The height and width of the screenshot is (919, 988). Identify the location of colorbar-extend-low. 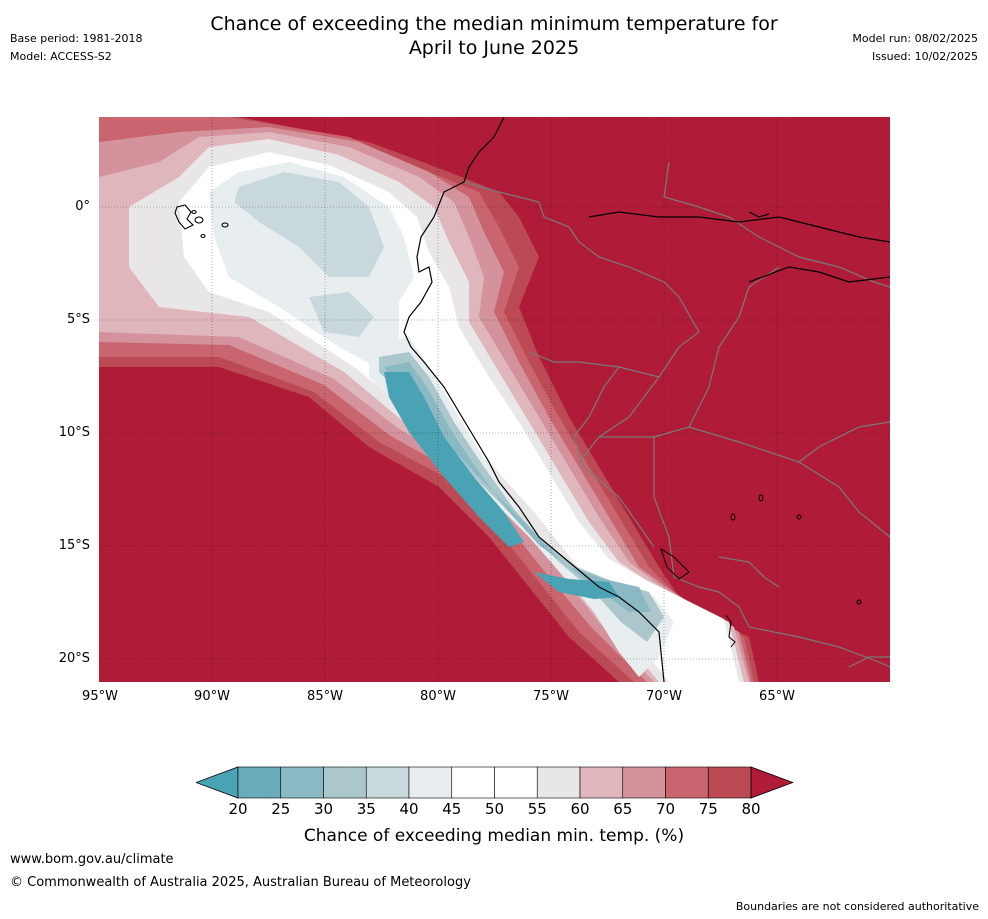
(217, 782).